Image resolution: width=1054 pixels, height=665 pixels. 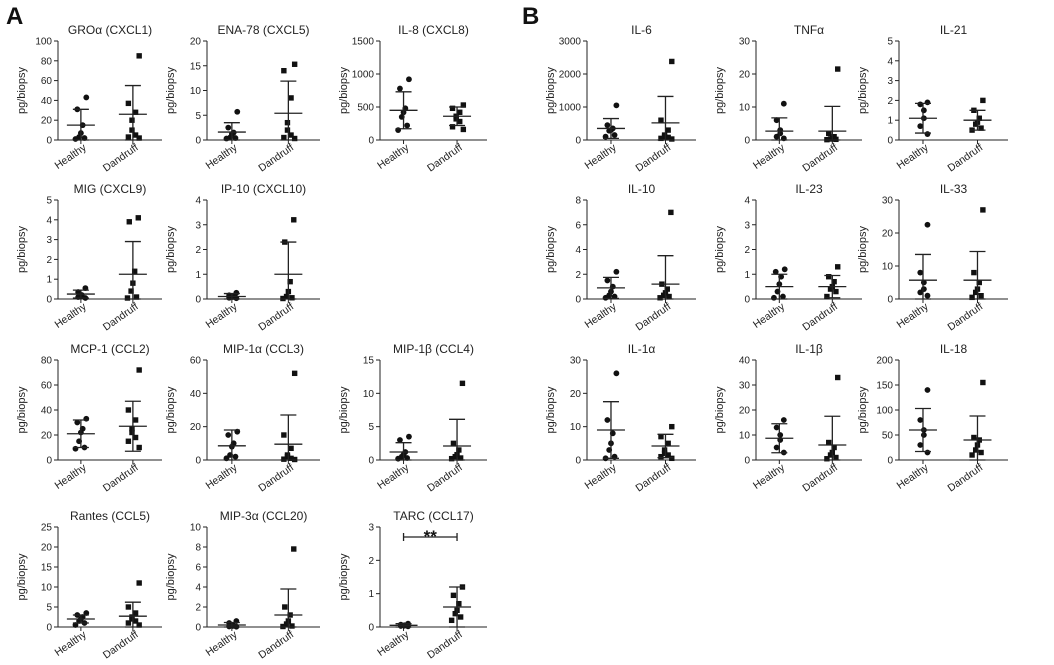 I want to click on chart-title: Rantes (CCL5), so click(x=110, y=516).